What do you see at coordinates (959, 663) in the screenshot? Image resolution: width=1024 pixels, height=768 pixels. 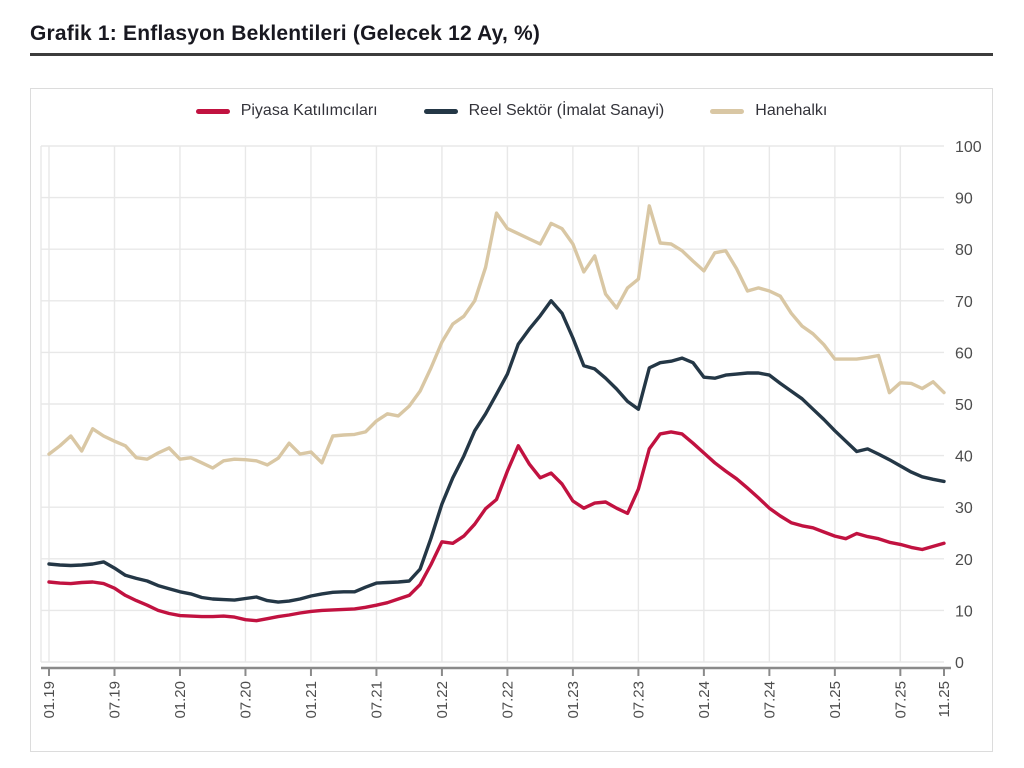 I see `y-tick-label-0: 0` at bounding box center [959, 663].